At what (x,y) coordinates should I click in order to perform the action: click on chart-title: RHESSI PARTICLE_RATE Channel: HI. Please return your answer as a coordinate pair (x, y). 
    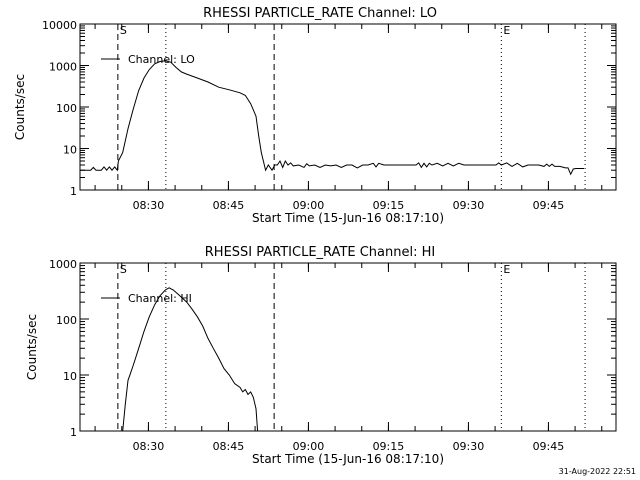
    Looking at the image, I should click on (320, 252).